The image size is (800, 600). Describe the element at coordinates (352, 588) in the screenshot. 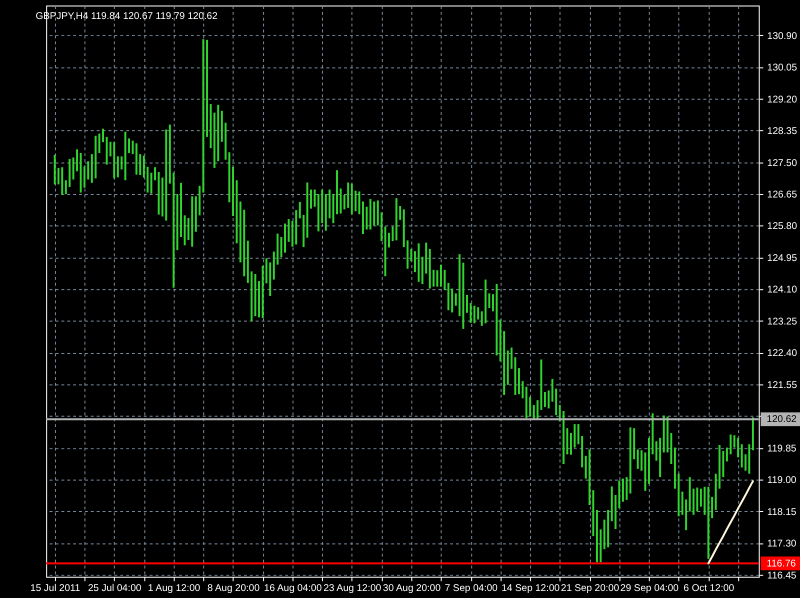

I see `x-tick-label: 23 Aug 12:00` at that location.